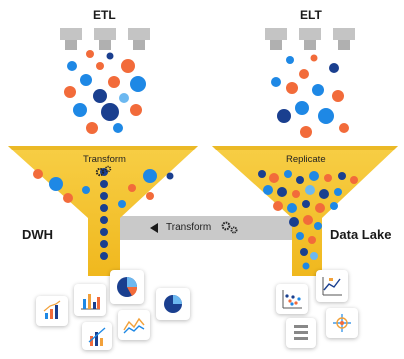 The image size is (404, 359). What do you see at coordinates (311, 15) in the screenshot?
I see `elt-title: ELT` at bounding box center [311, 15].